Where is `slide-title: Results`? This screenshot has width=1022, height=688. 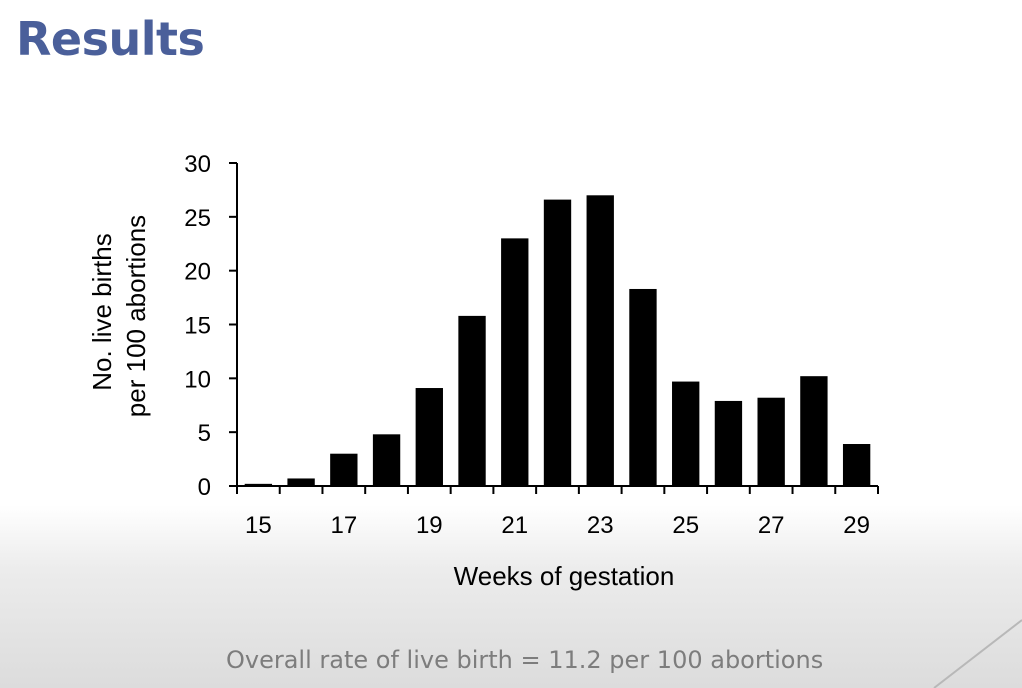 slide-title: Results is located at coordinates (110, 39).